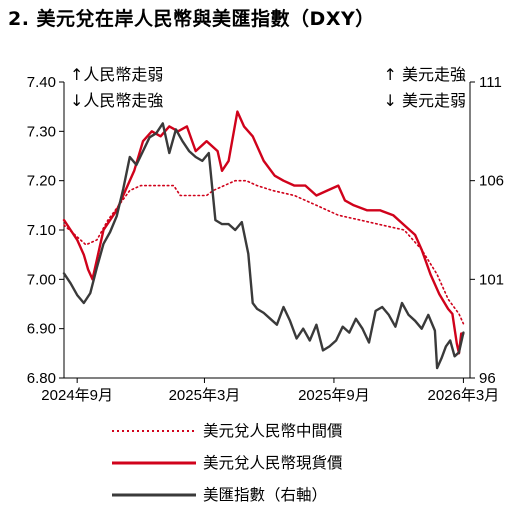 The width and height of the screenshot is (532, 512). I want to click on x-tick-label: 2026年3月, so click(464, 395).